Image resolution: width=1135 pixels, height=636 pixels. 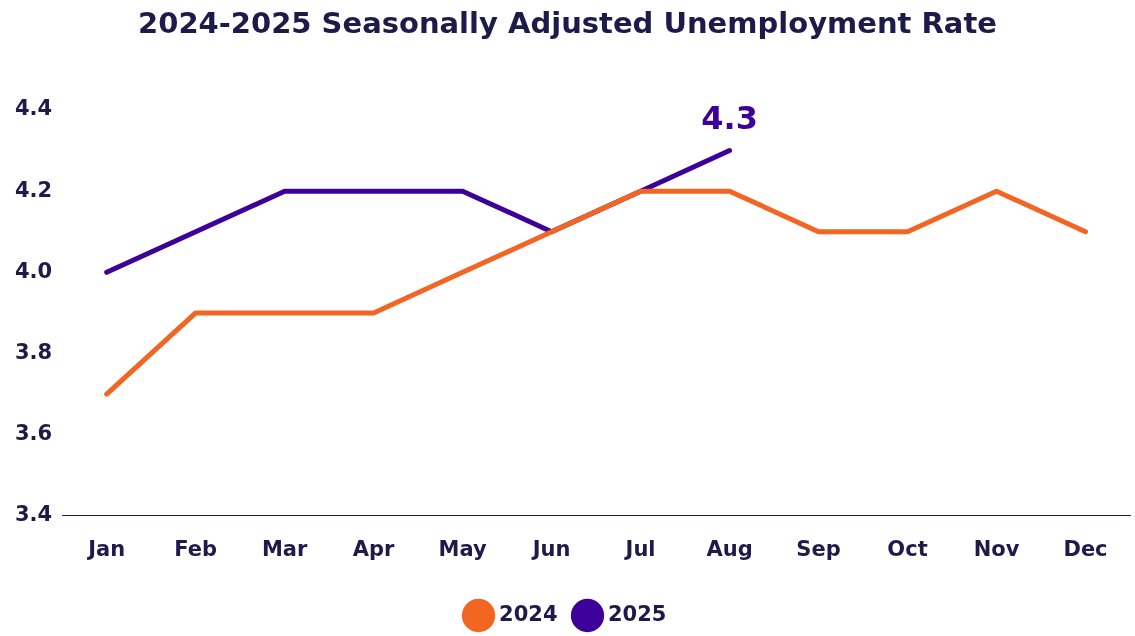 I want to click on y-tick-label: 4.4, so click(x=34, y=108).